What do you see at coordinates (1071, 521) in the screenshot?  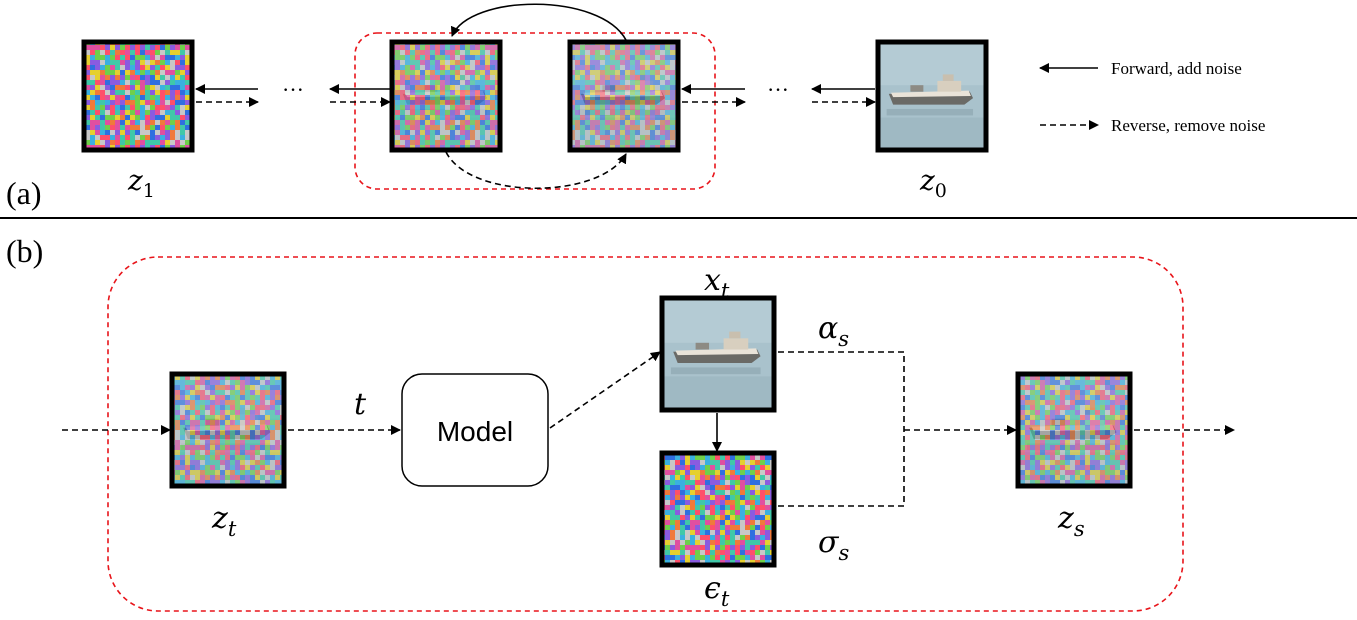 I see `zs-label: zs` at bounding box center [1071, 521].